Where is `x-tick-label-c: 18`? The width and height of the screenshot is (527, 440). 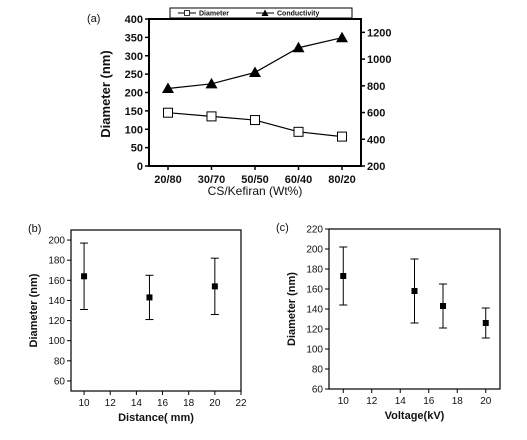
x-tick-label-c: 18 is located at coordinates (458, 401).